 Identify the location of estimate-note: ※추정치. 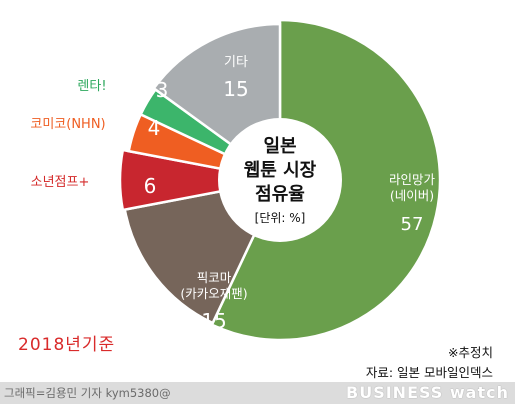
(470, 352).